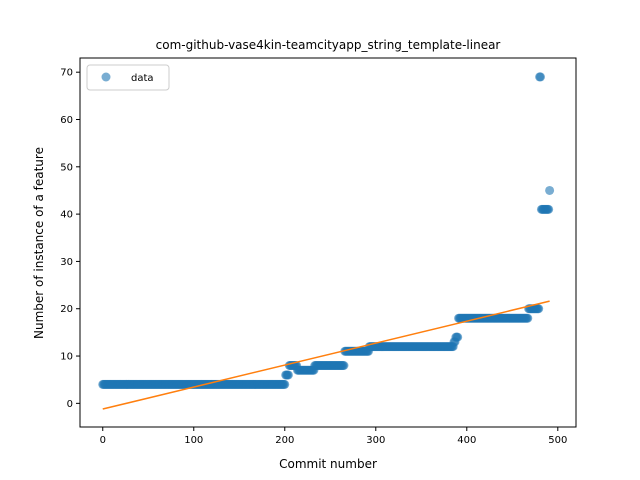 The image size is (640, 480). I want to click on y-tick-label: 30, so click(66, 262).